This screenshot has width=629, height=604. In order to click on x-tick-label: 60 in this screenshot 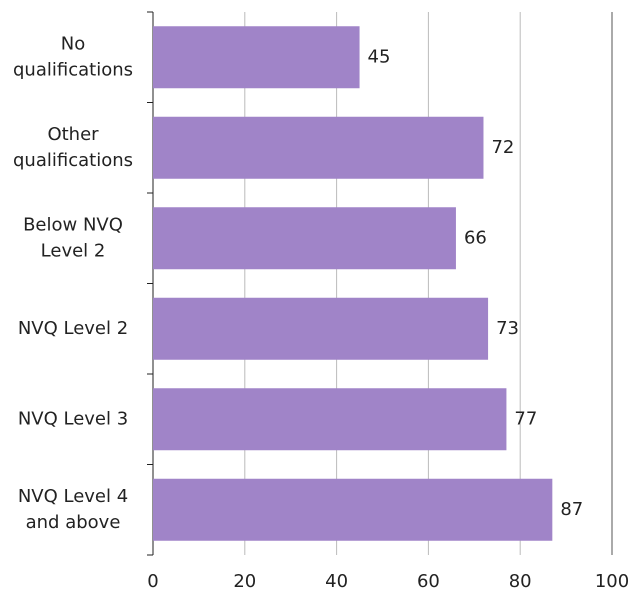, I will do `click(428, 581)`.